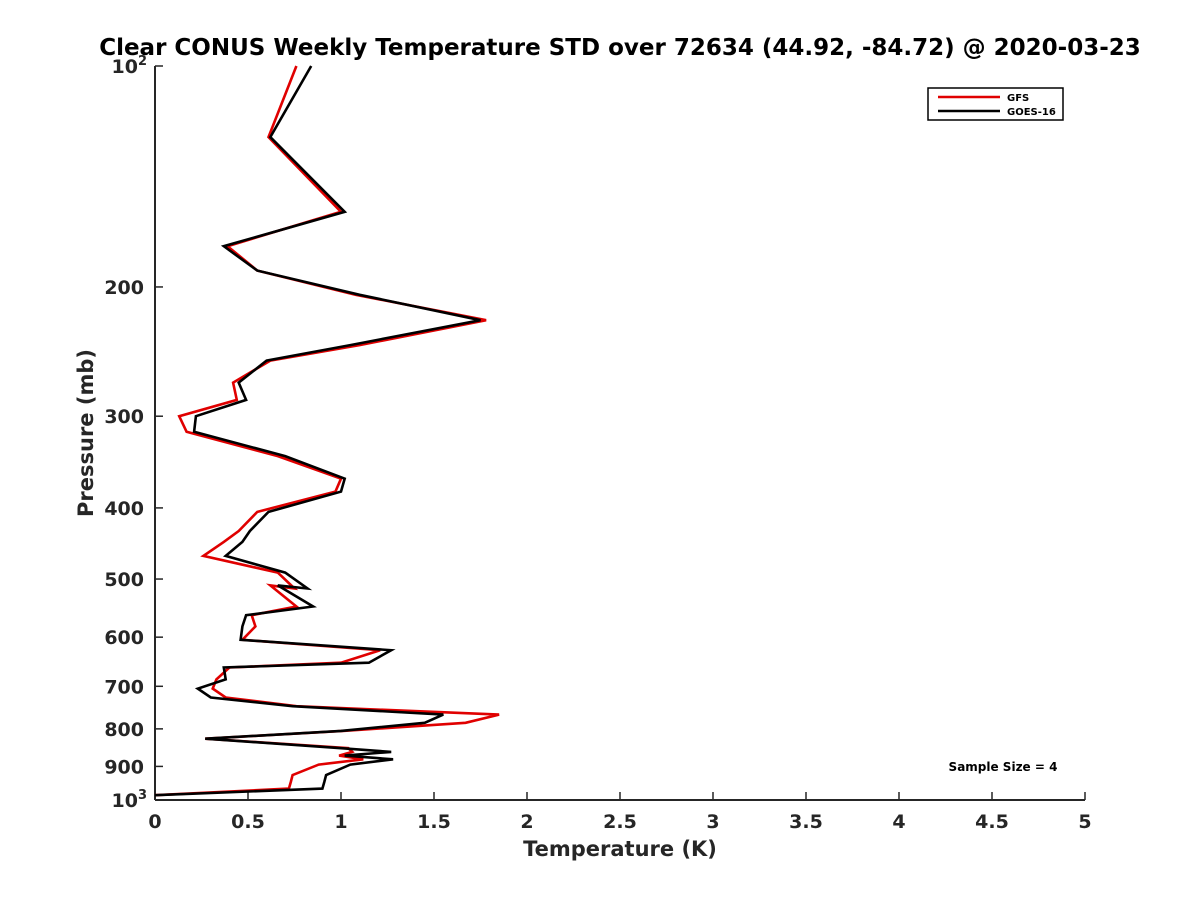 The height and width of the screenshot is (900, 1200). What do you see at coordinates (124, 767) in the screenshot?
I see `y-tick-label: 900` at bounding box center [124, 767].